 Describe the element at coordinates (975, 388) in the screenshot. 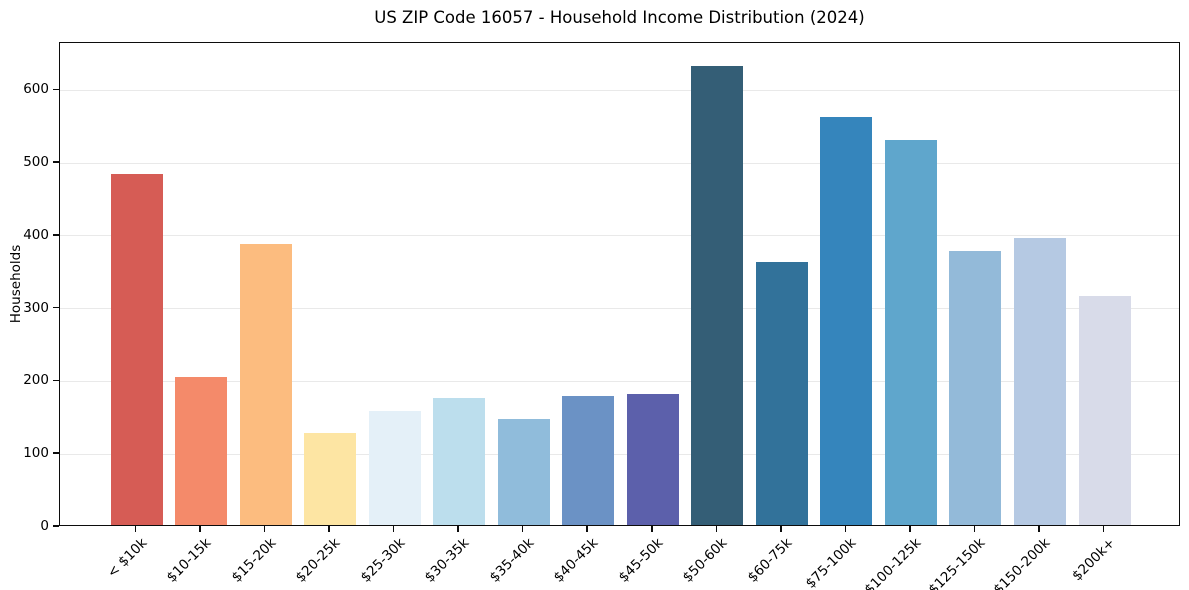

I see `bar-125-150k` at that location.